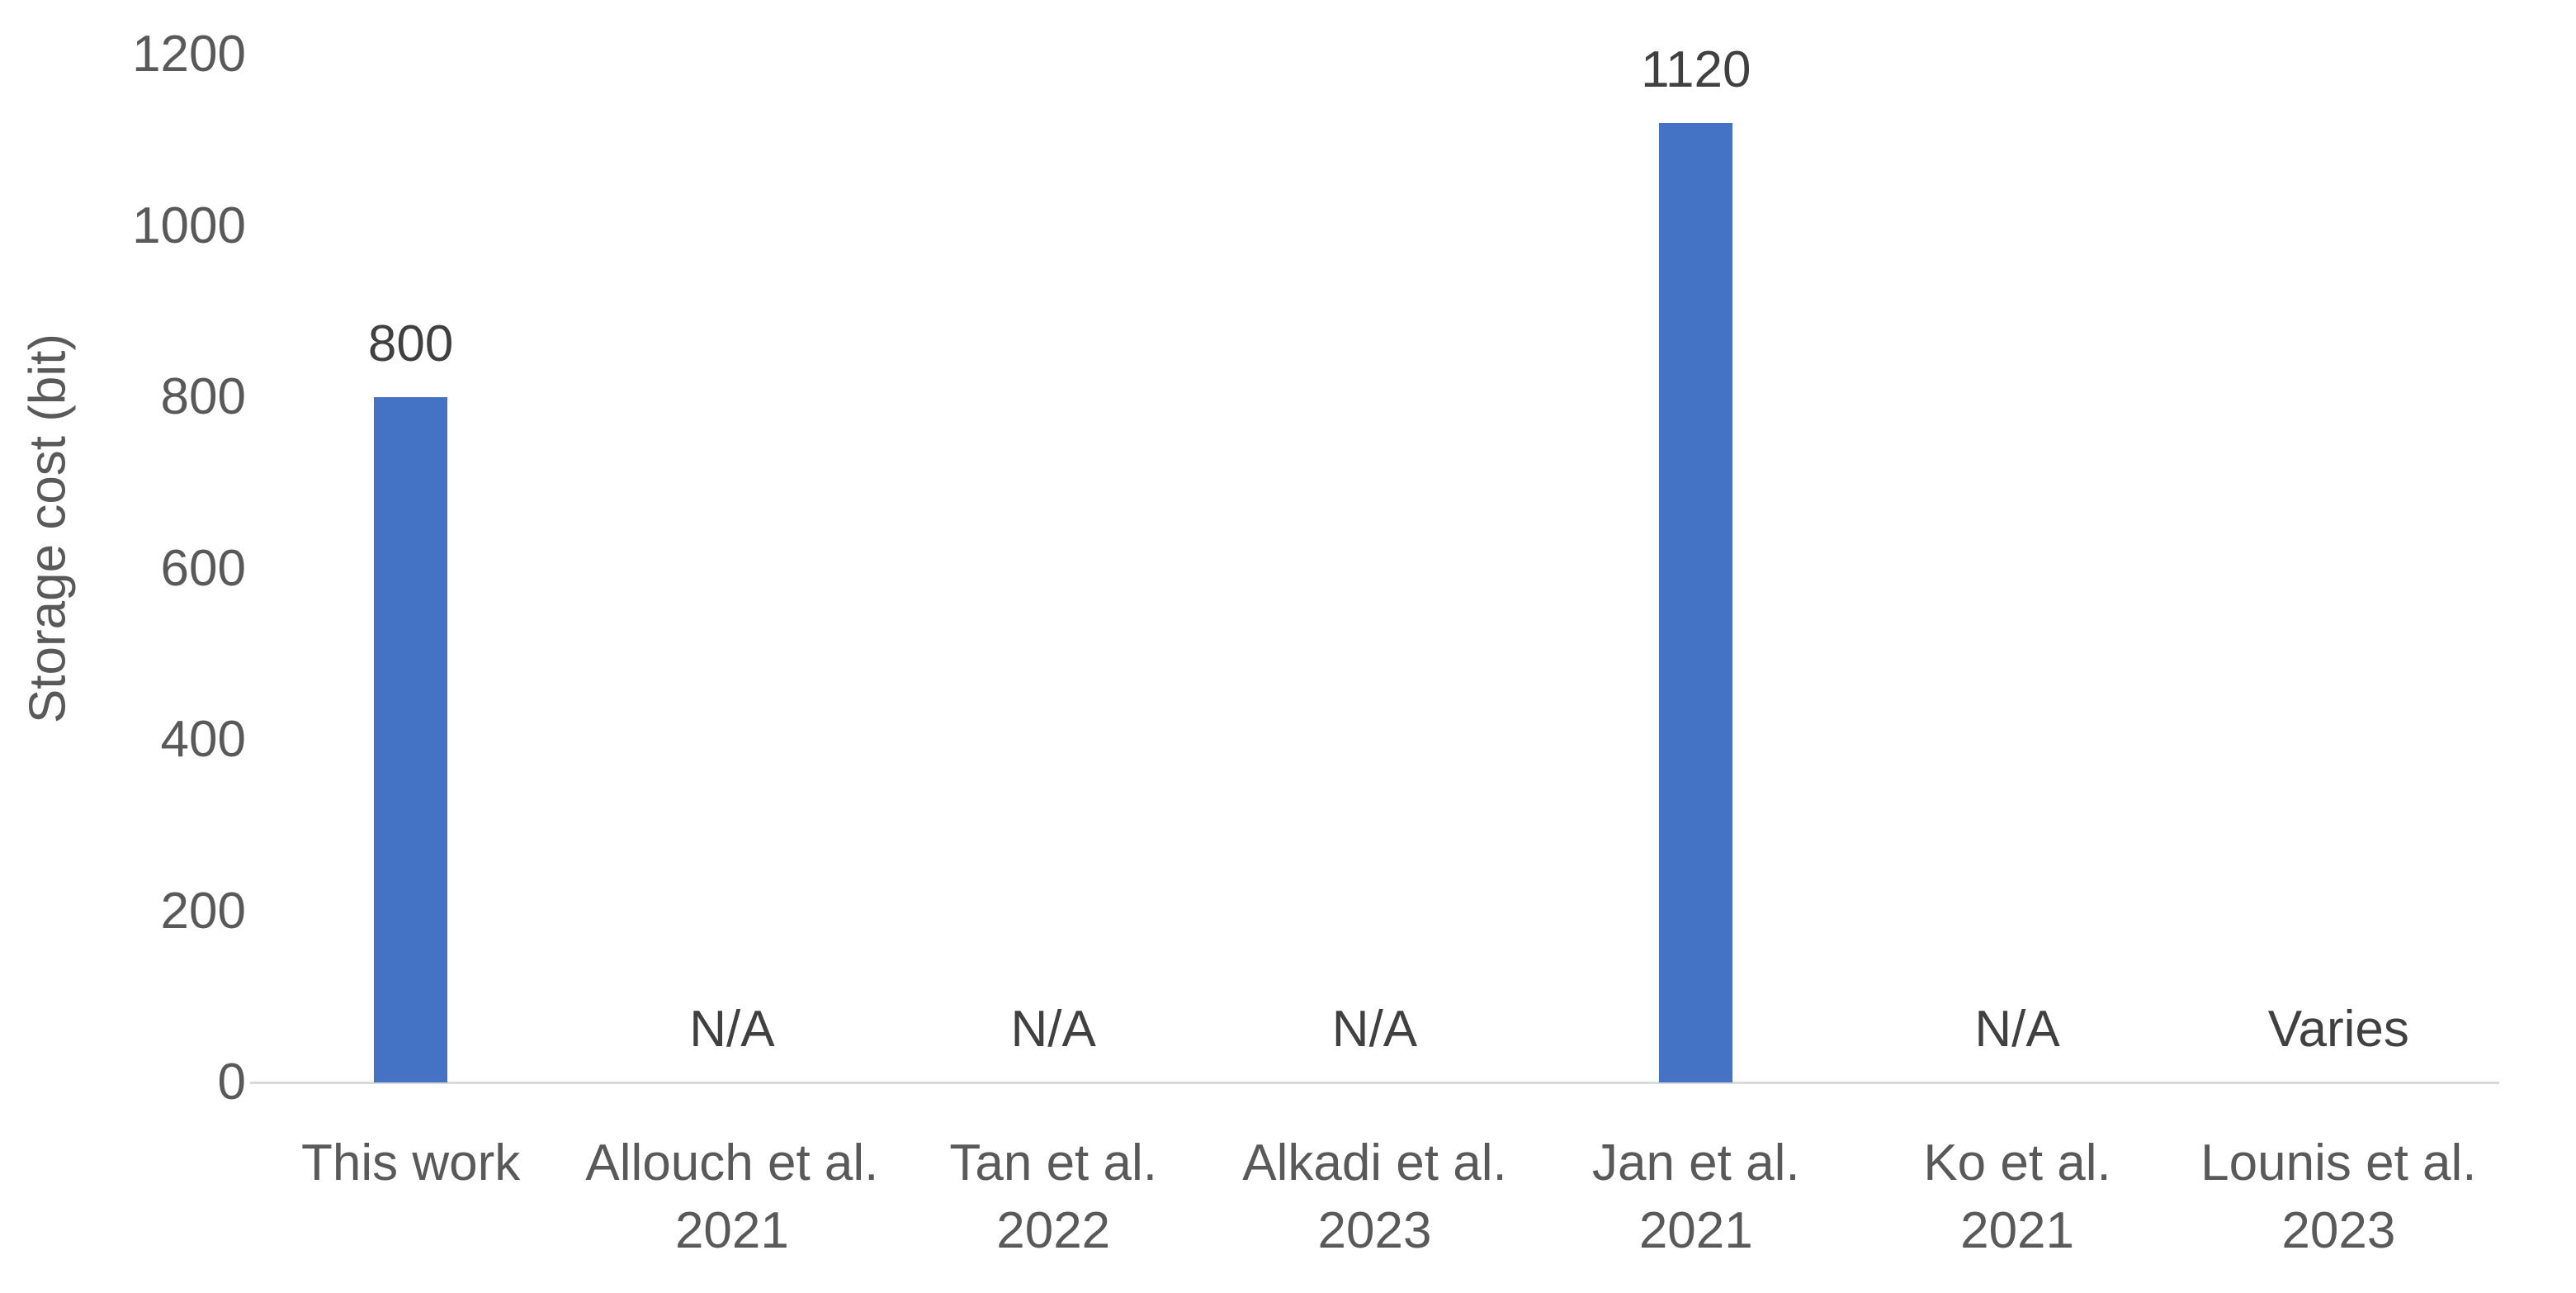 The width and height of the screenshot is (2576, 1293). Describe the element at coordinates (203, 739) in the screenshot. I see `y-axis-tick-label: 400` at that location.